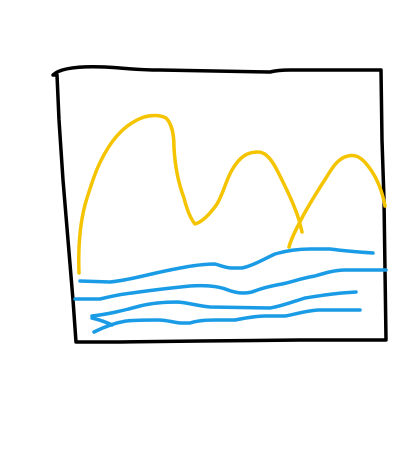  What do you see at coordinates (337, 201) in the screenshot?
I see `mountains-right-stroke` at bounding box center [337, 201].